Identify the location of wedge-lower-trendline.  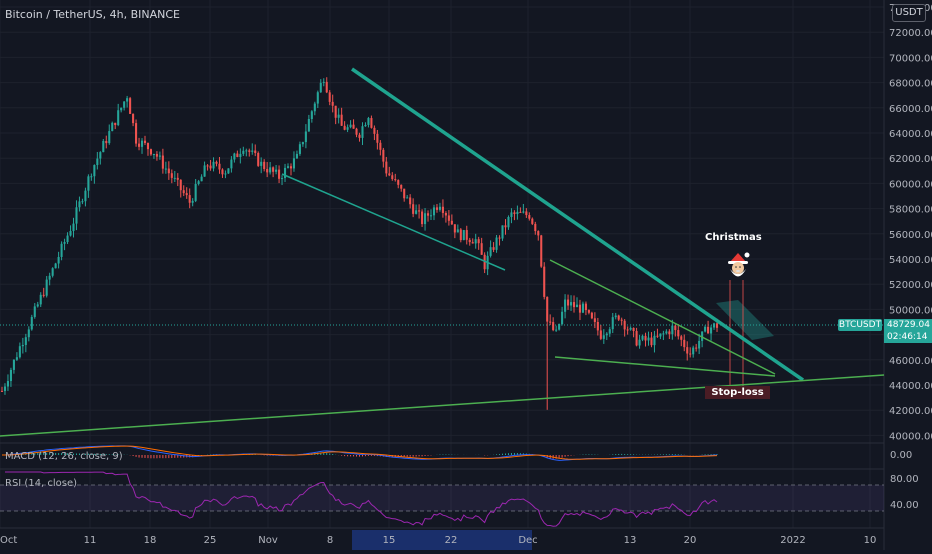
(665, 366).